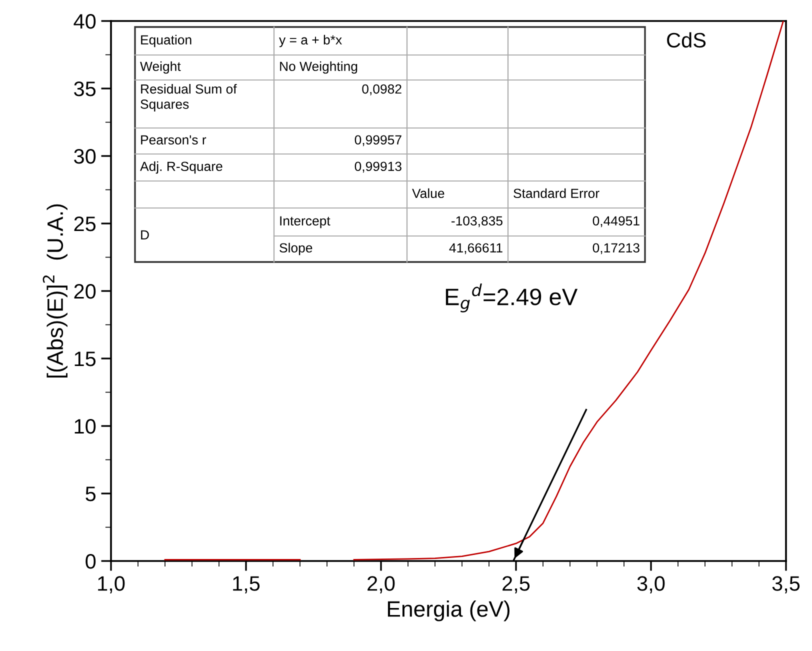  Describe the element at coordinates (85, 426) in the screenshot. I see `y-tick-label: 10` at that location.